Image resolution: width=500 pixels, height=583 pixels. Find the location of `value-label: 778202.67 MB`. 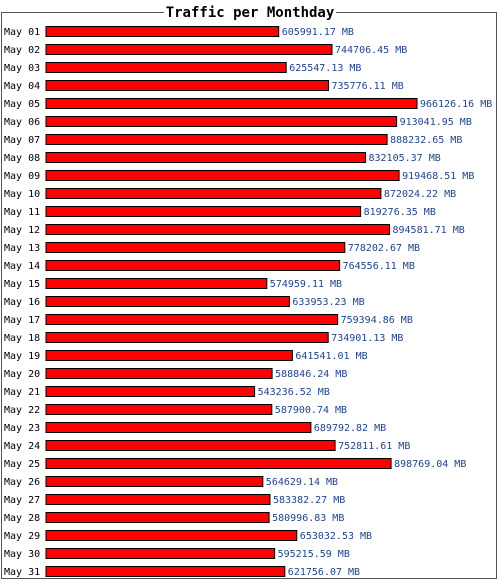

value-label: 778202.67 MB is located at coordinates (384, 248).